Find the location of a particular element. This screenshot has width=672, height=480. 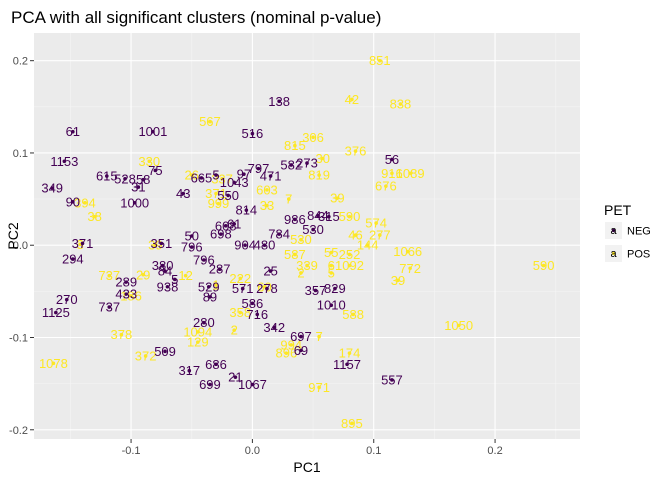

data-point-label: 371 is located at coordinates (83, 243).